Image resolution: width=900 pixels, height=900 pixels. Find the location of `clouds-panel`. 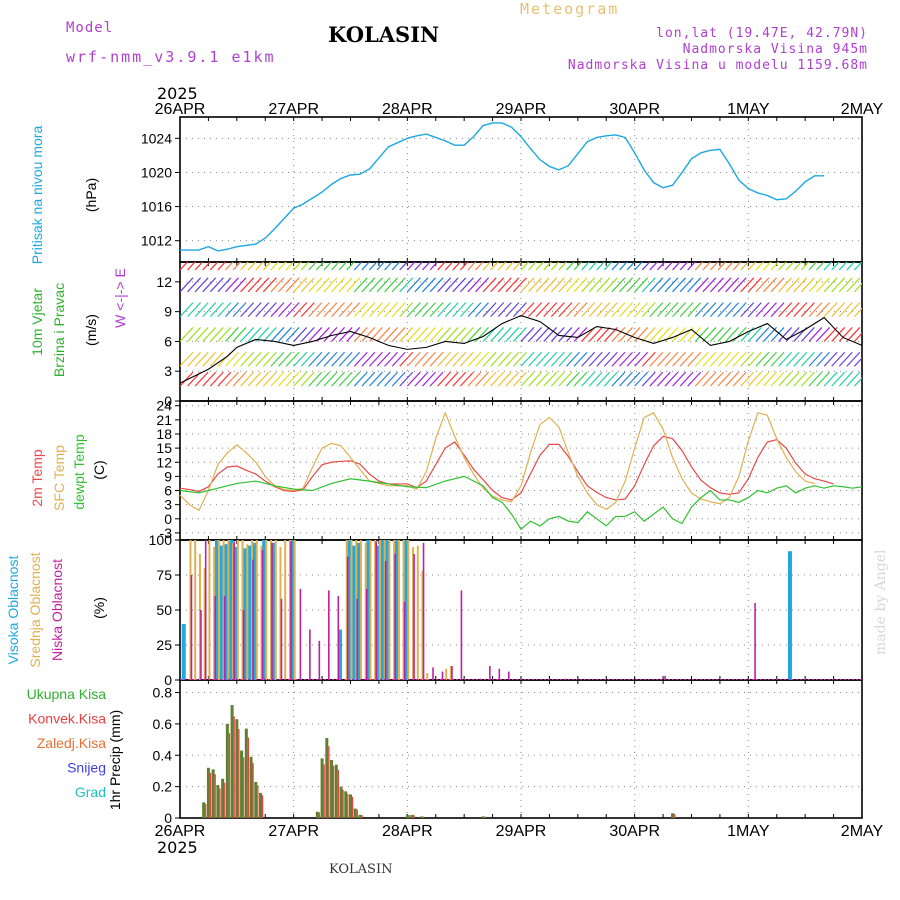

clouds-panel is located at coordinates (519, 610).